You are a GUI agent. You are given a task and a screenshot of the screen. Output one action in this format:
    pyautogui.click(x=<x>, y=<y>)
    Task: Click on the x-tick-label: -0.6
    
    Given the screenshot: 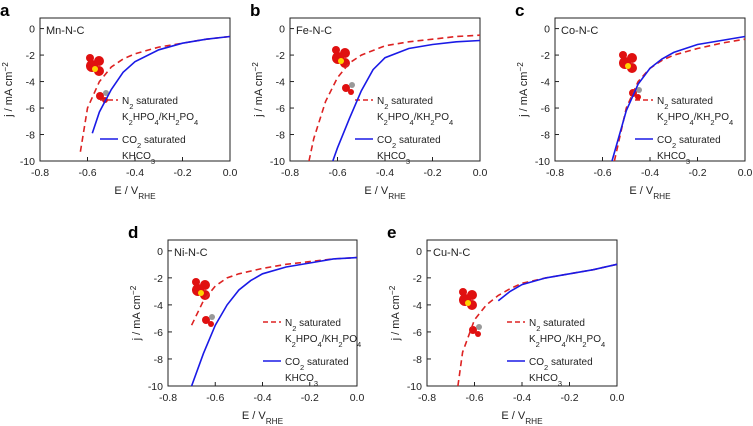 What is the action you would take?
    pyautogui.click(x=337, y=173)
    